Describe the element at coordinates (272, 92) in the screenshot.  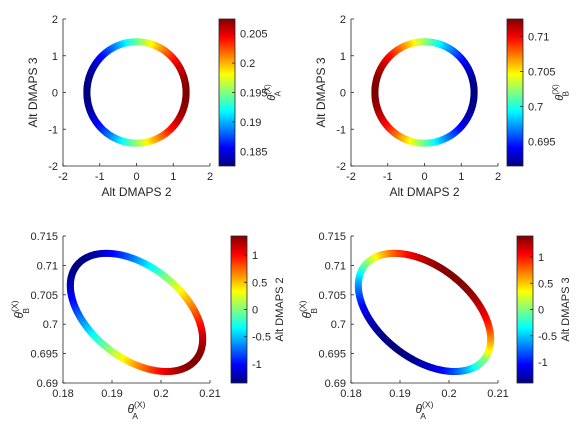
I see `colorbar-label: θ(X)A` at that location.